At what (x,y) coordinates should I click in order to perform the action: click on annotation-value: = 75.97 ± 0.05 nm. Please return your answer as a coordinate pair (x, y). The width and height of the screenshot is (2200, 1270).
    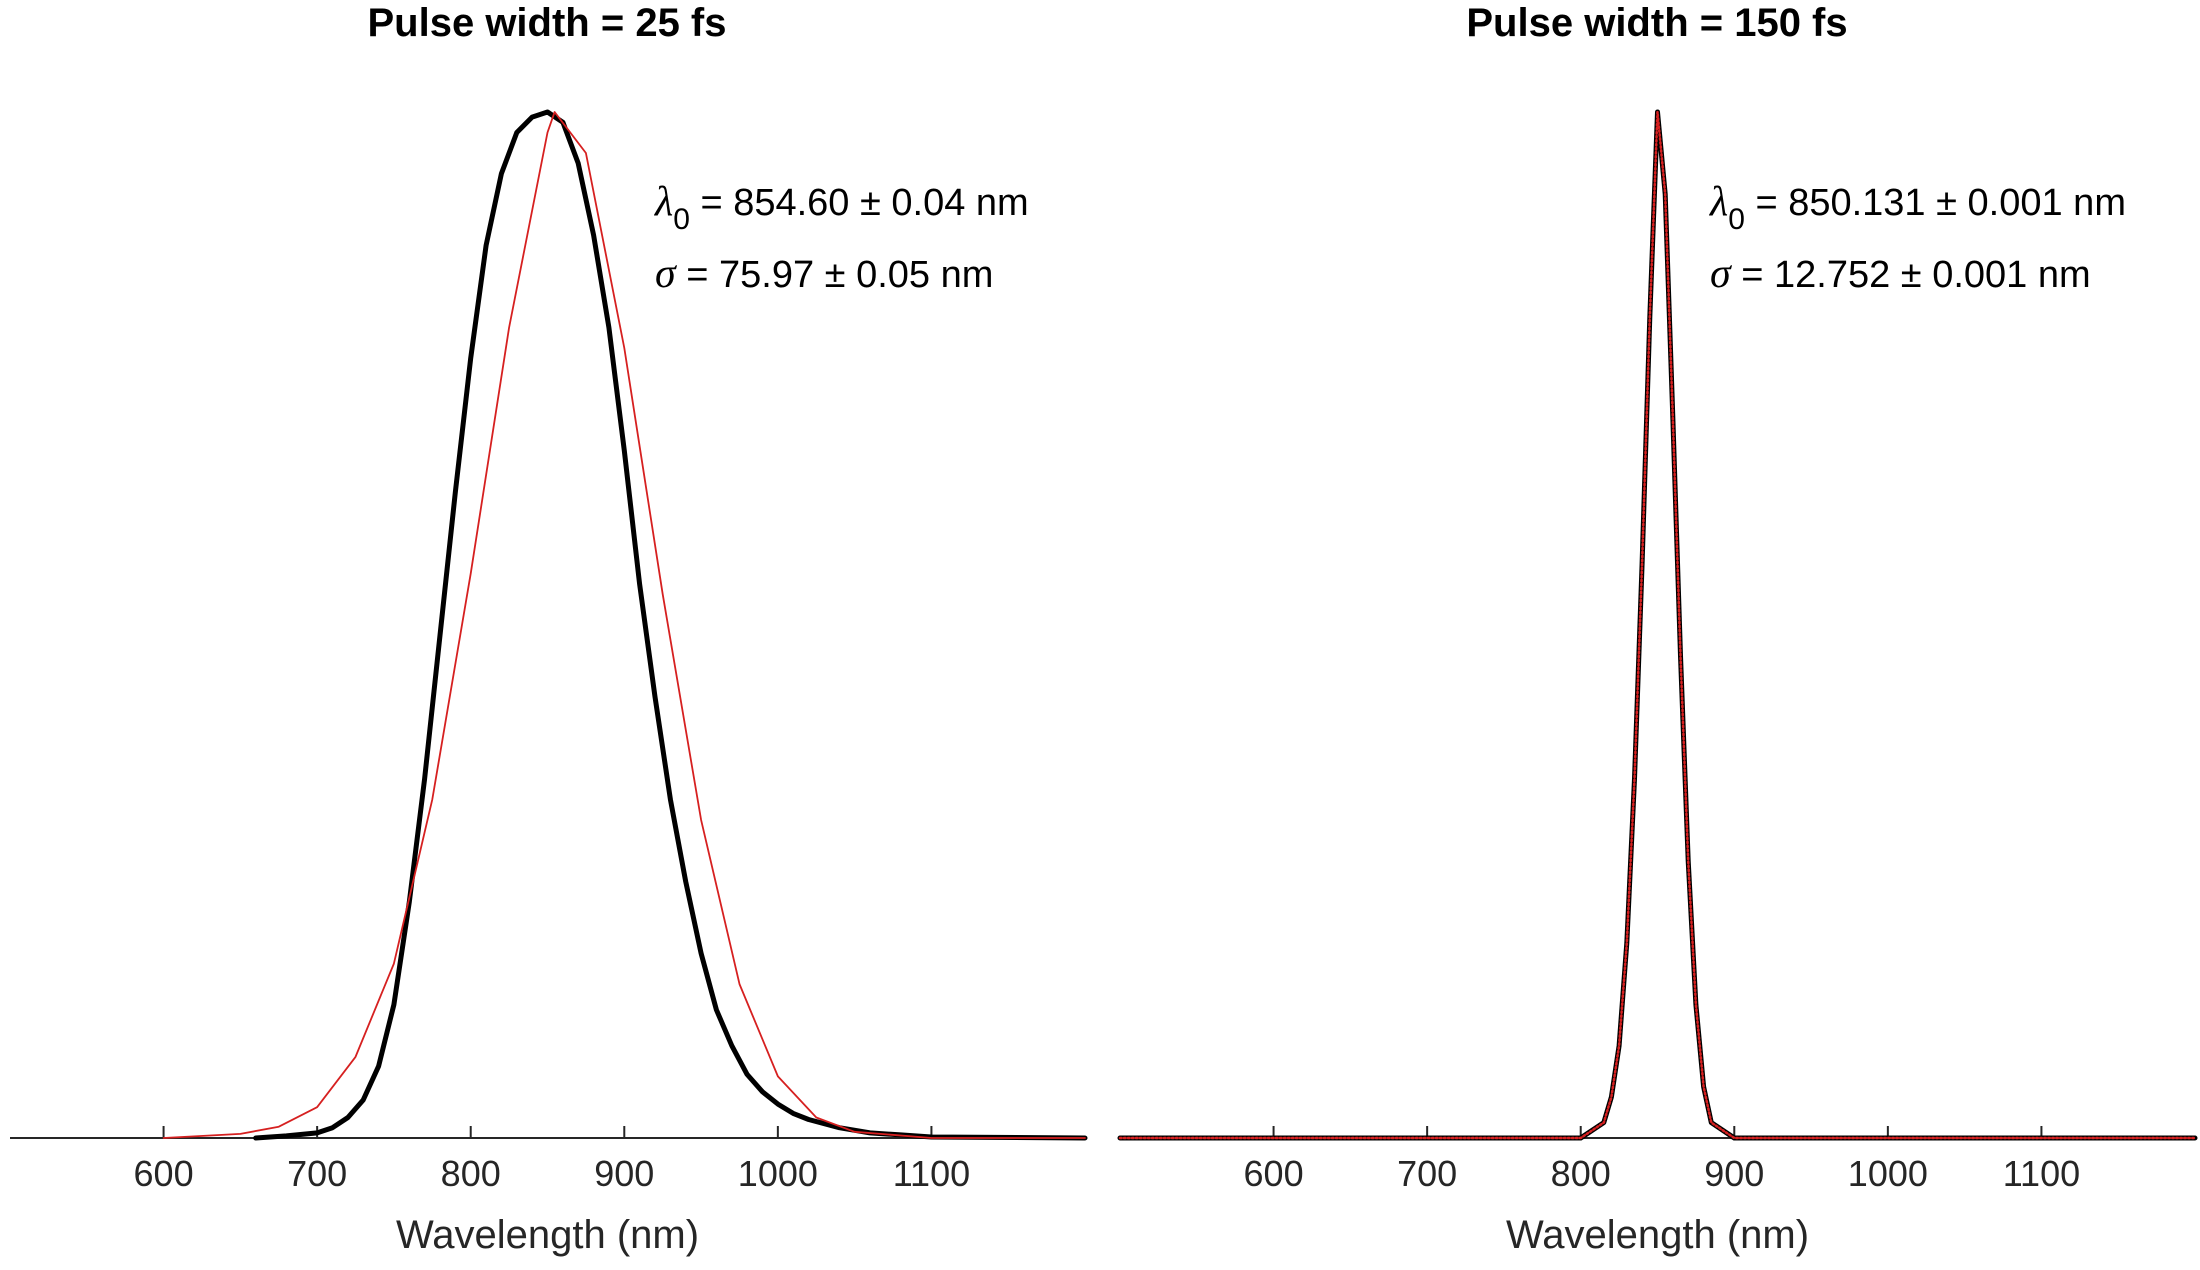
    Looking at the image, I should click on (835, 275).